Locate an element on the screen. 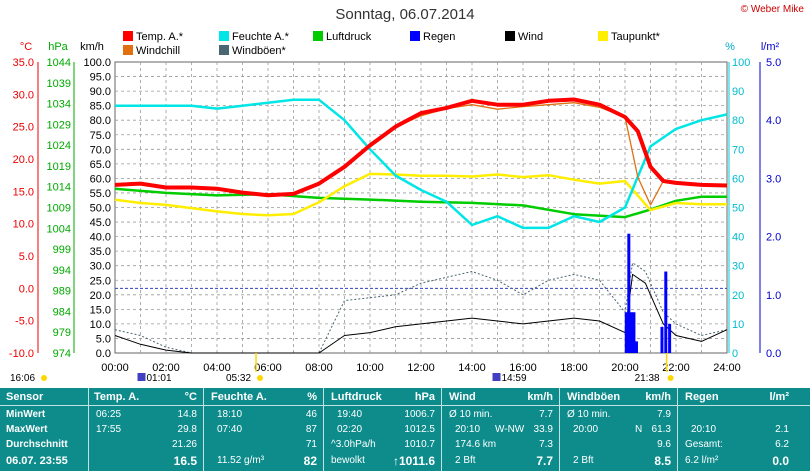  series-line-luftdruck is located at coordinates (420, 203).